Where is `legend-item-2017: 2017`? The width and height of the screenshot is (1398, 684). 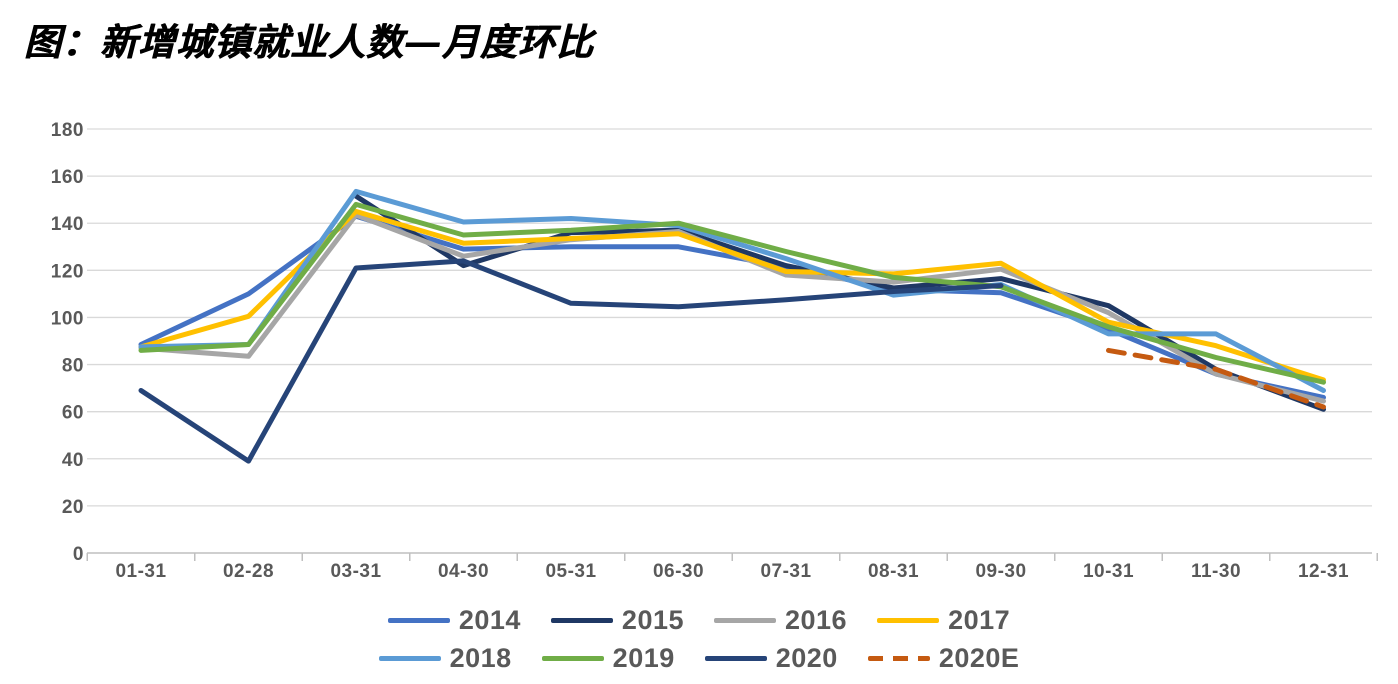 legend-item-2017: 2017 is located at coordinates (943, 620).